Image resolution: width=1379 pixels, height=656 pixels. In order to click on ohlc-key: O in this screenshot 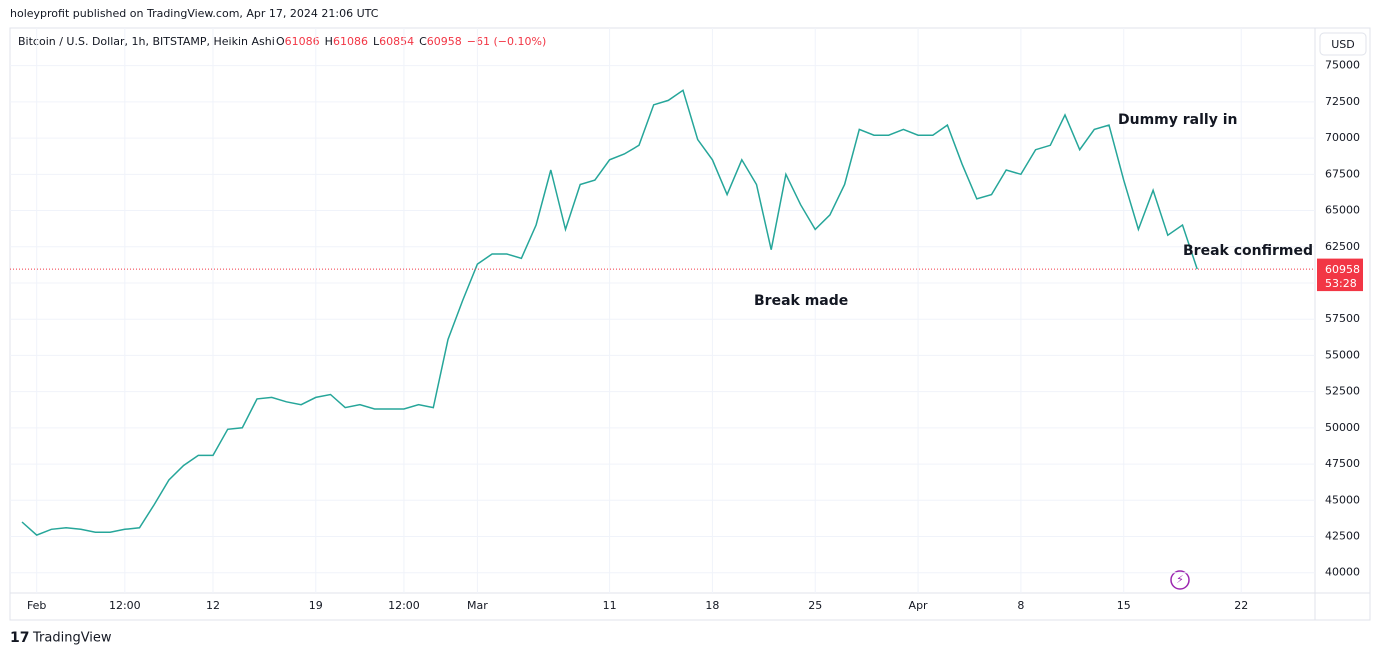, I will do `click(280, 41)`.